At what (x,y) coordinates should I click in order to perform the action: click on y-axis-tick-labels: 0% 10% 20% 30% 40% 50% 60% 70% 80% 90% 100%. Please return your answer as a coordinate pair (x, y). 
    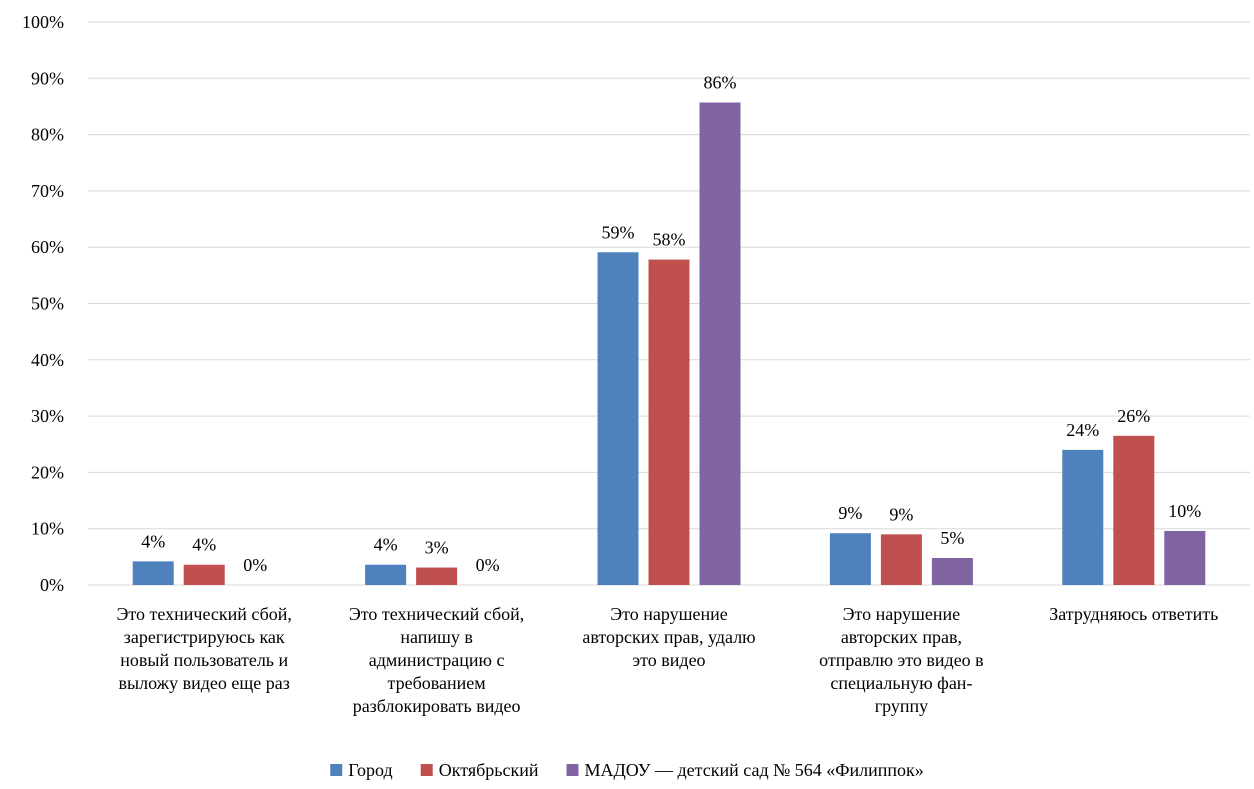
    Looking at the image, I should click on (43, 303).